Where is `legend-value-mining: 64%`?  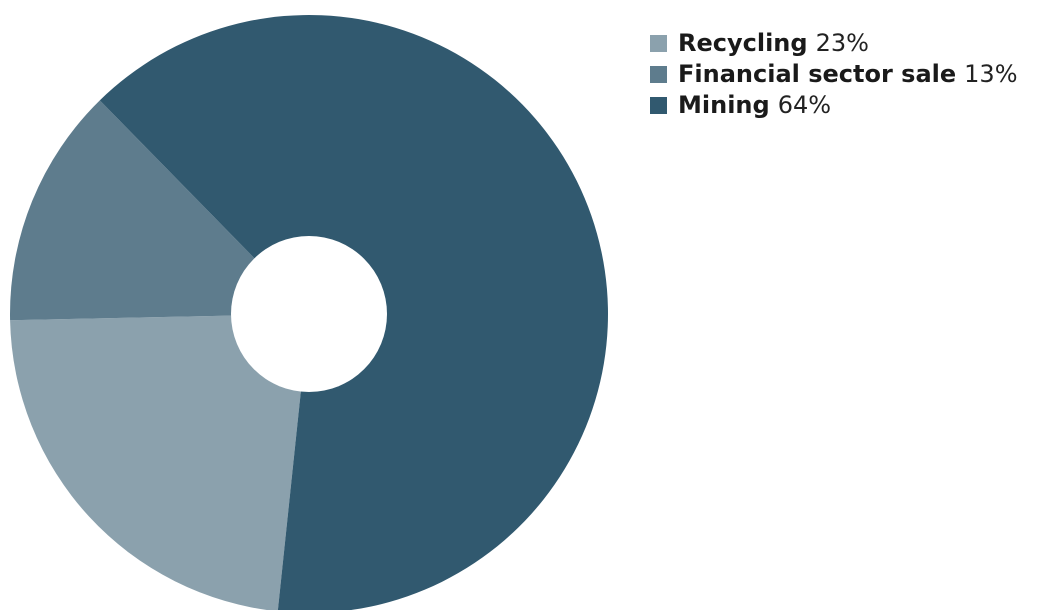 legend-value-mining: 64% is located at coordinates (804, 105).